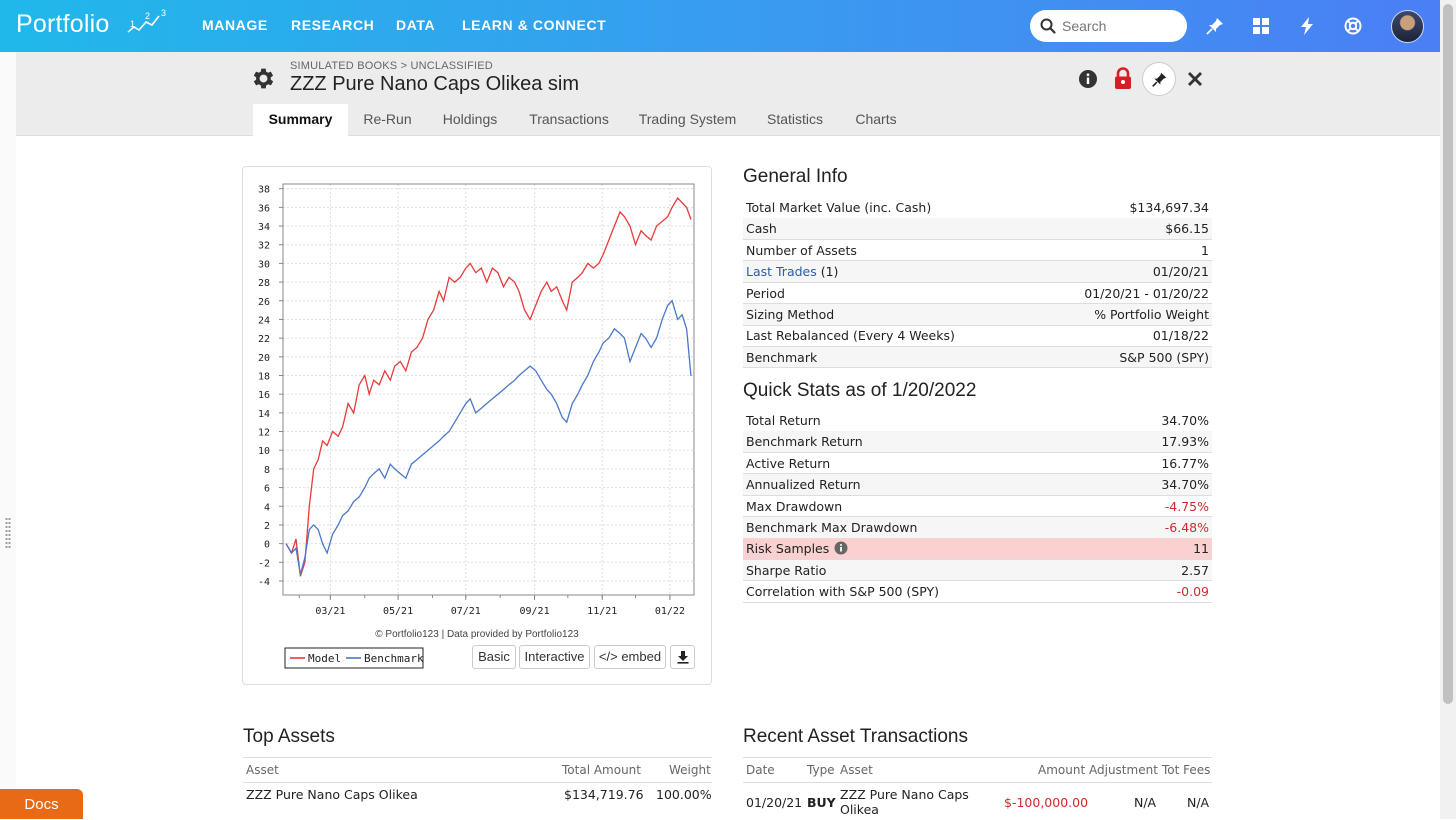 This screenshot has height=820, width=1456. I want to click on top-assets-header-weight: Weight, so click(690, 770).